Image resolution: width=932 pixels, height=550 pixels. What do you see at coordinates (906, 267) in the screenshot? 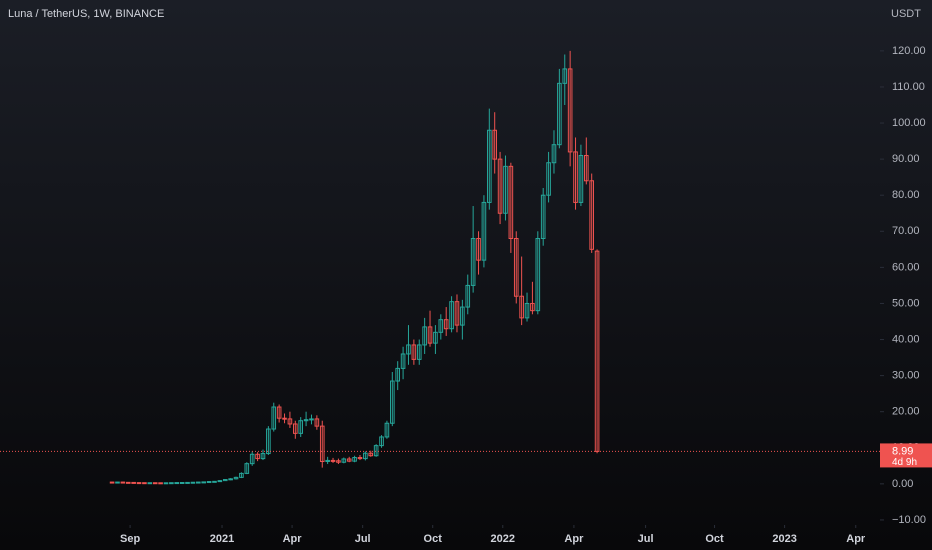
I see `y-tick-label: 60.00` at bounding box center [906, 267].